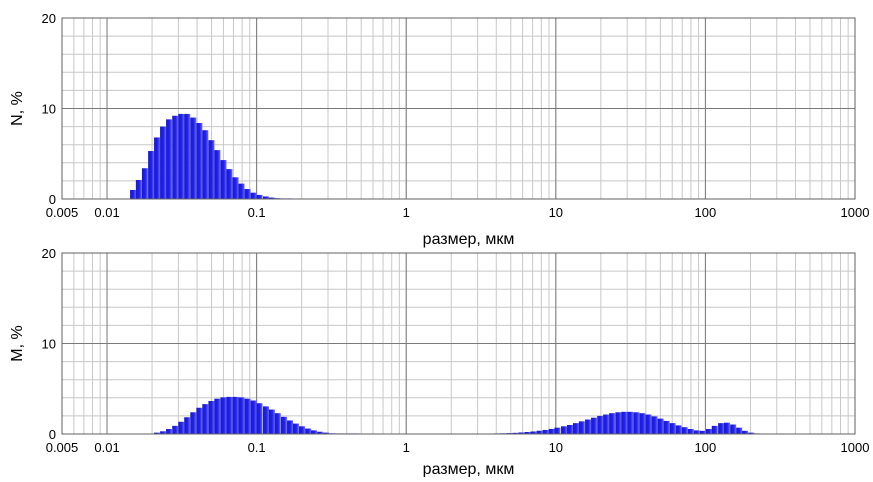  What do you see at coordinates (17, 108) in the screenshot?
I see `y-axis-label: N, %` at bounding box center [17, 108].